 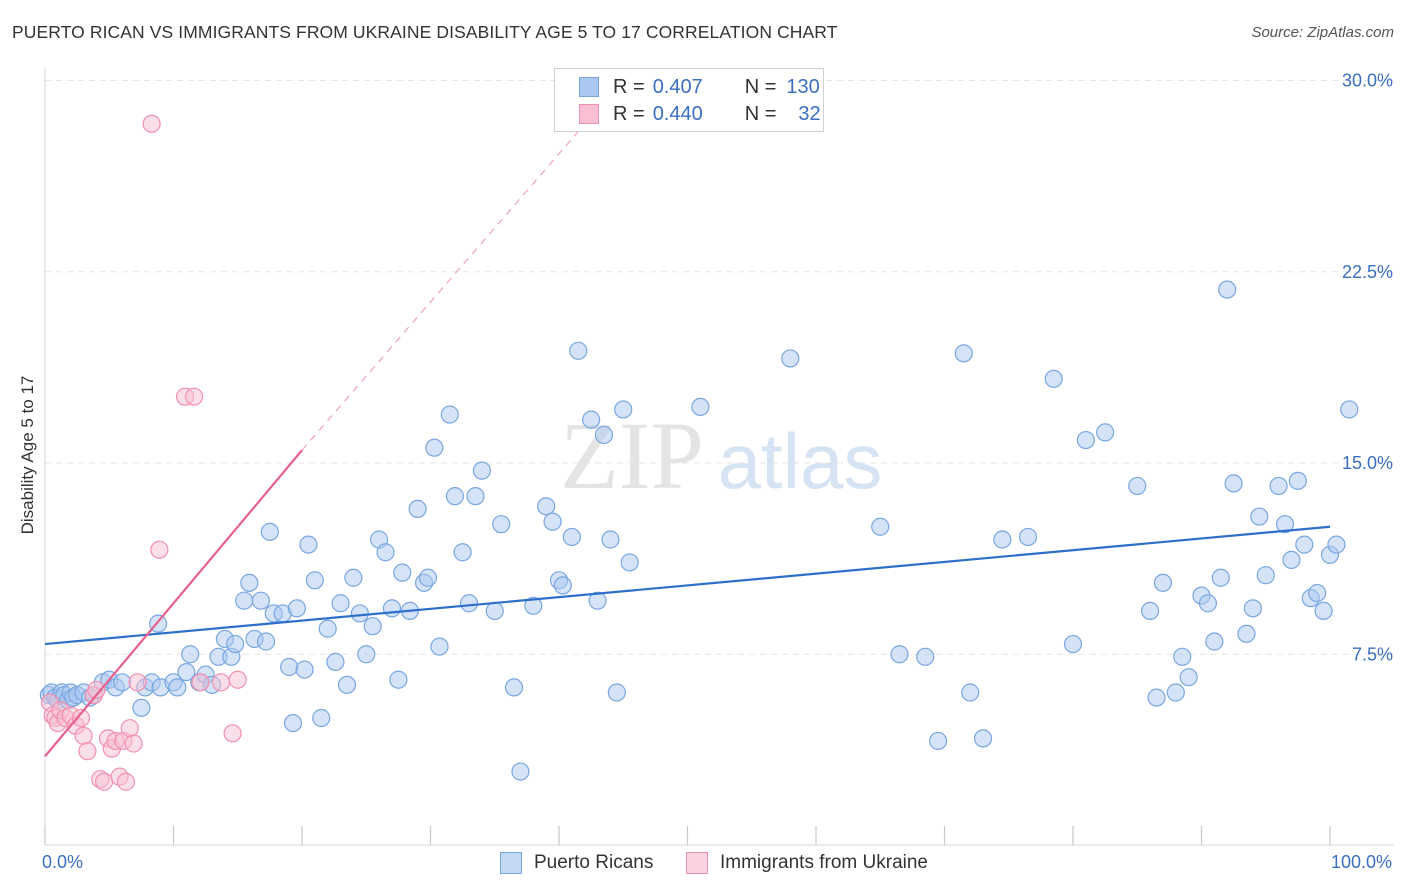 I want to click on watermark: ZIP atlas, so click(x=721, y=455).